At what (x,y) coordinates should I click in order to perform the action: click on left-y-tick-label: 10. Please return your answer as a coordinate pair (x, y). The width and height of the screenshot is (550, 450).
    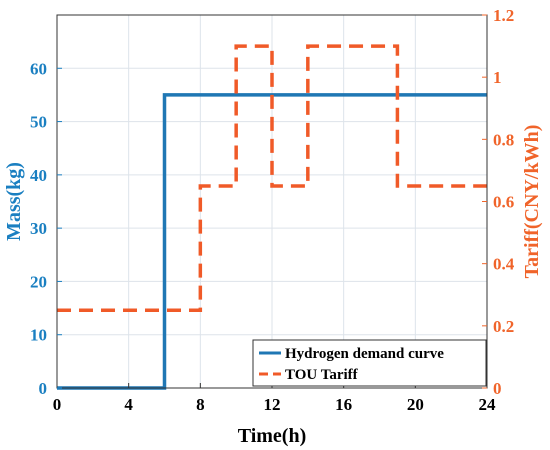
    Looking at the image, I should click on (38, 335).